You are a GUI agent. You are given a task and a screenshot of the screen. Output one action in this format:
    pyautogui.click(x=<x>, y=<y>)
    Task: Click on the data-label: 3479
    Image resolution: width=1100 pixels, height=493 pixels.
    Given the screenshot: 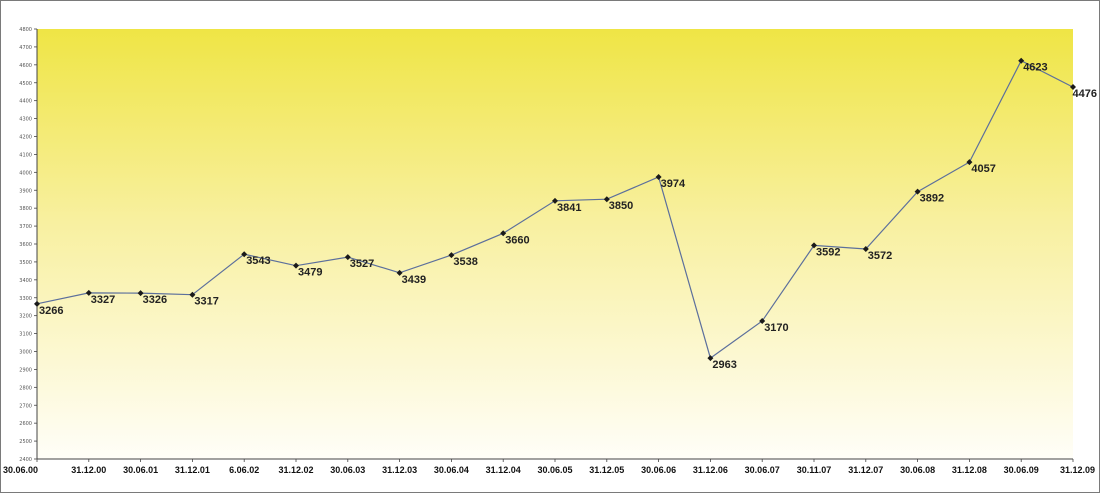 What is the action you would take?
    pyautogui.click(x=310, y=273)
    